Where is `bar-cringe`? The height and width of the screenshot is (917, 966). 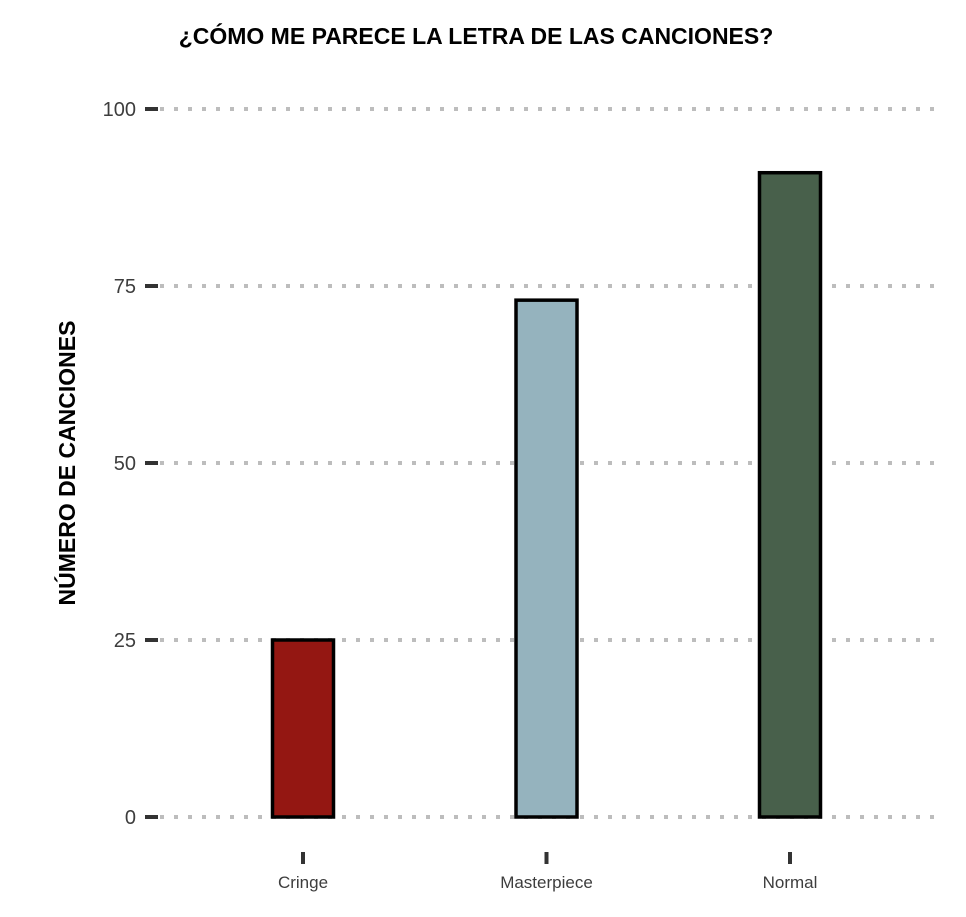 bar-cringe is located at coordinates (303, 728).